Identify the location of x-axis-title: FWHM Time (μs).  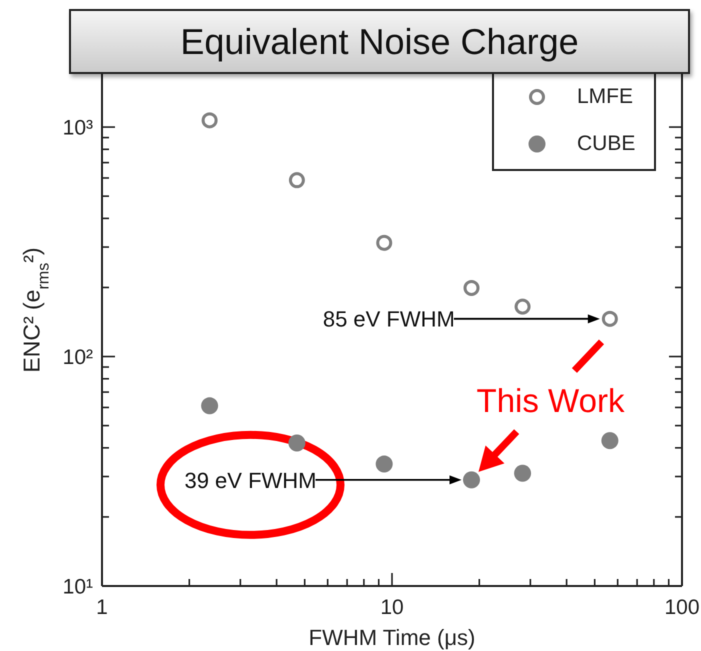
(392, 637).